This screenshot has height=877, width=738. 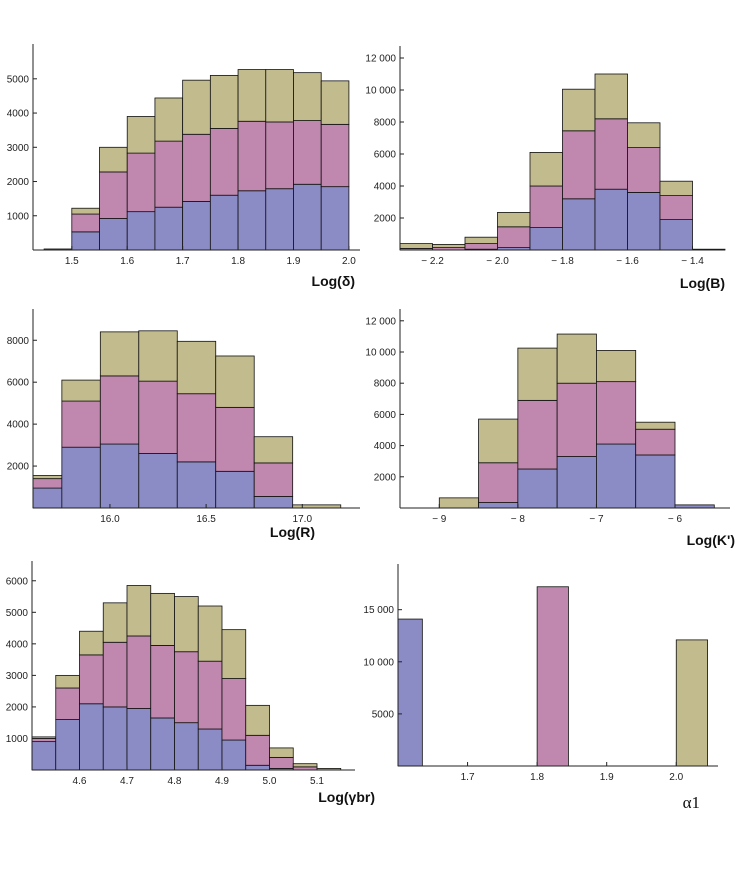 I want to click on bar-pink, so click(x=552, y=676).